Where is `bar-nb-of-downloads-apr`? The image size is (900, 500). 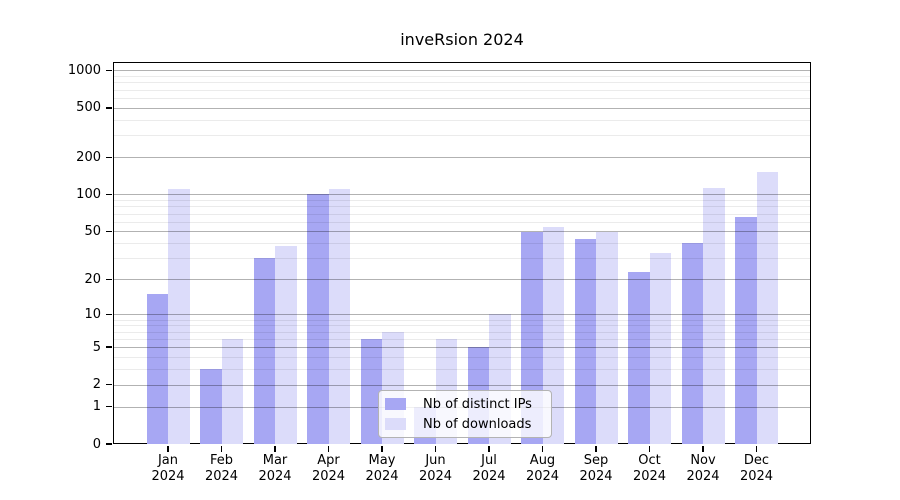
bar-nb-of-downloads-apr is located at coordinates (339, 316).